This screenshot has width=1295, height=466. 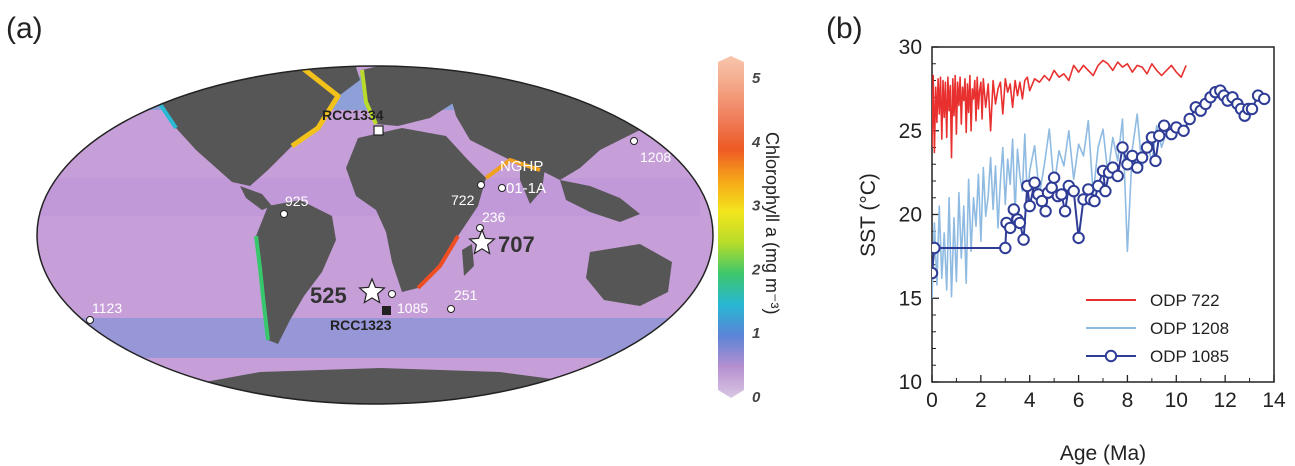 What do you see at coordinates (910, 382) in the screenshot?
I see `y-tick-label: 10` at bounding box center [910, 382].